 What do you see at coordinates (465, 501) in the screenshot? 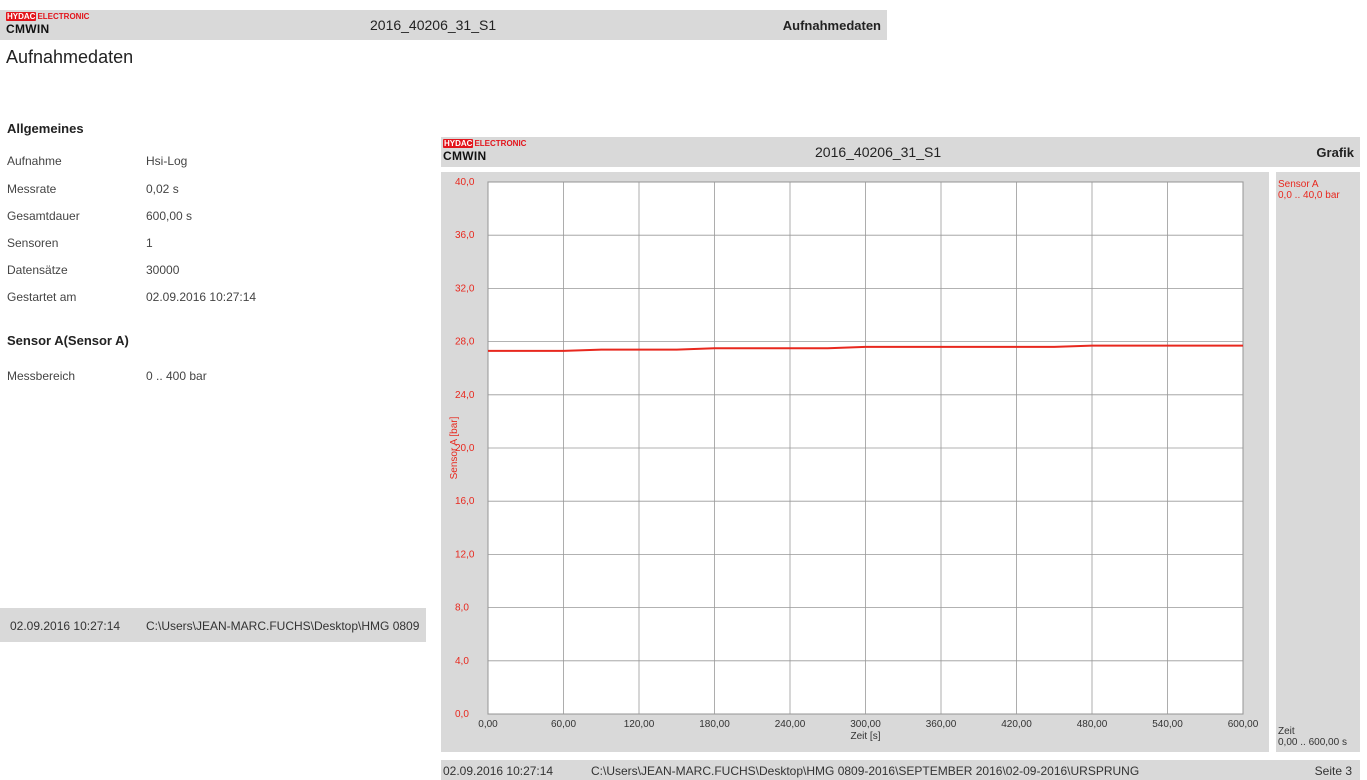
I see `y-tick-label: 16,0` at bounding box center [465, 501].